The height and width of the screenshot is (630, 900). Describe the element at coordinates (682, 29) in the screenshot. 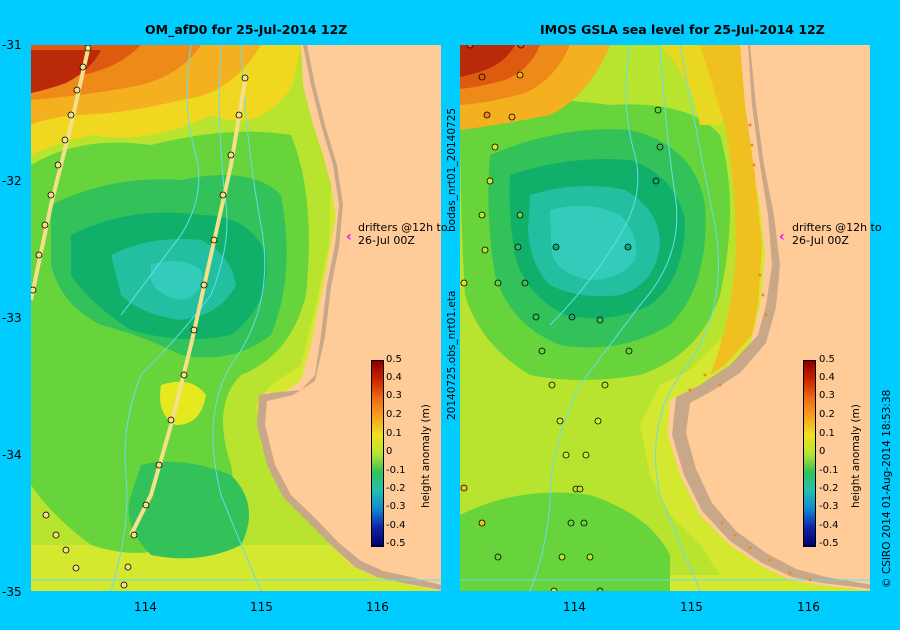

I see `right-panel-title: IMOS GSLA sea level for 25-Jul-2014 12Z` at that location.